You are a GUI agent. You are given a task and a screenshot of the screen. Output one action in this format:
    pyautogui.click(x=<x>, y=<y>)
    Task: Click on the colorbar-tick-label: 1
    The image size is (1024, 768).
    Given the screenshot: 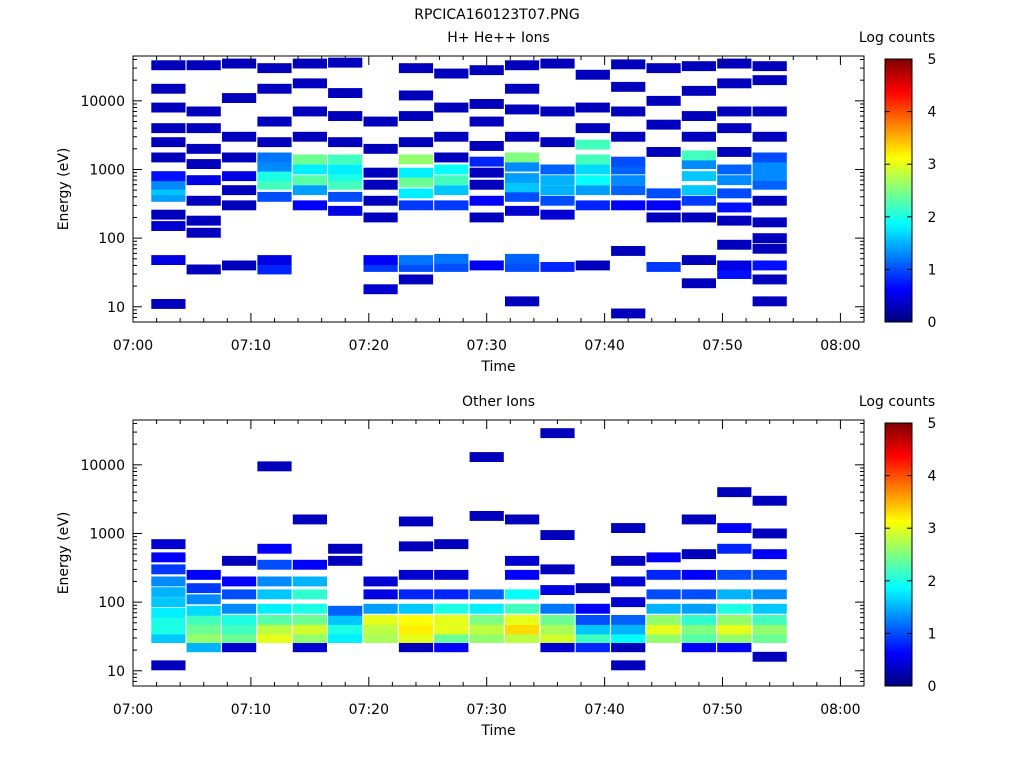 What is the action you would take?
    pyautogui.click(x=932, y=270)
    